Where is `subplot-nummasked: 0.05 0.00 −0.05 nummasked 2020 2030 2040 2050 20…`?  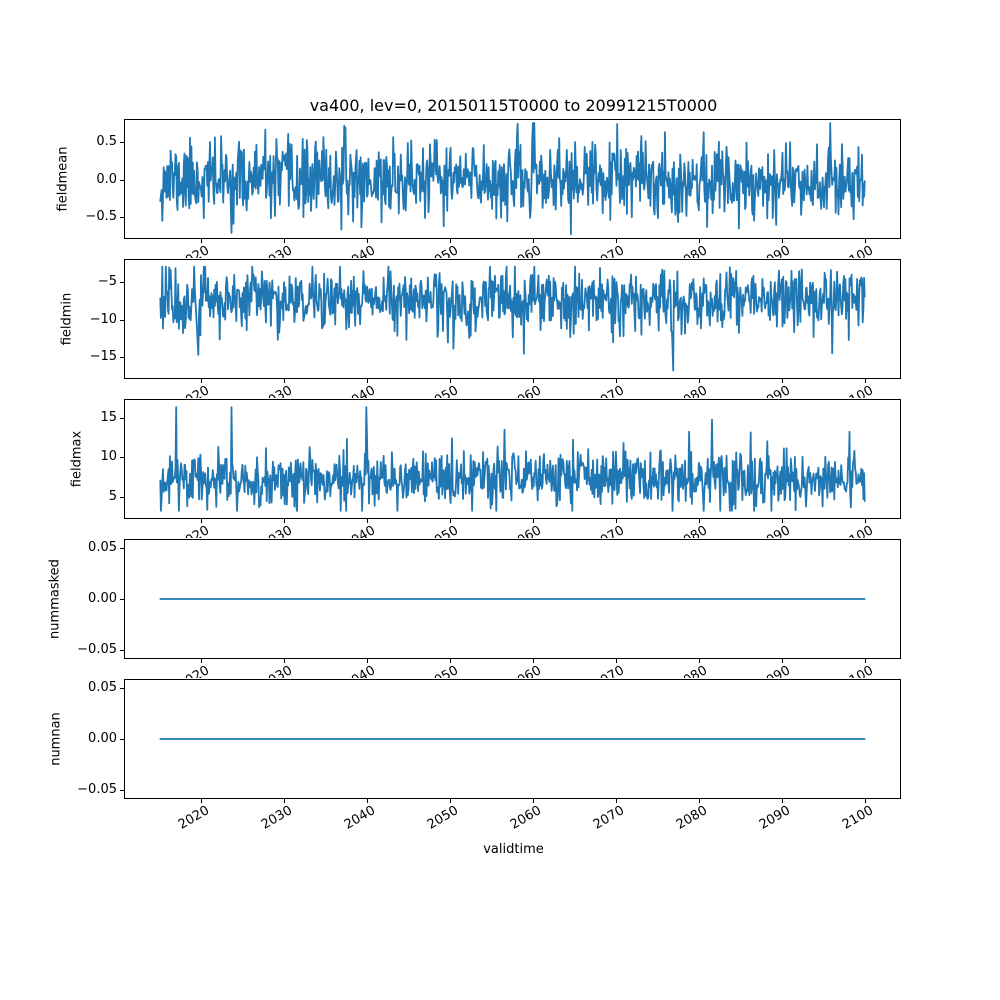
subplot-nummasked: 0.05 0.00 −0.05 nummasked 2020 2030 2040 2050 20… is located at coordinates (474, 608).